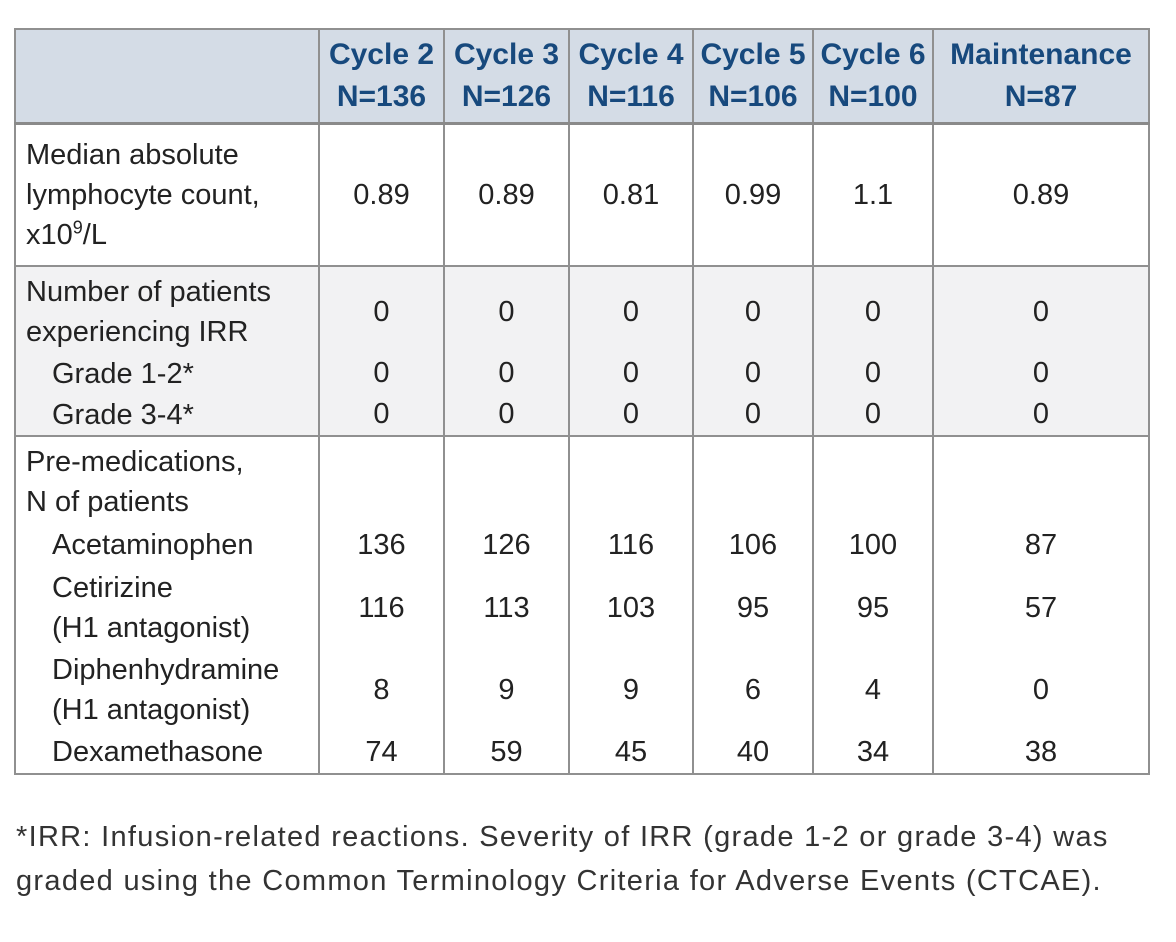 The height and width of the screenshot is (942, 1176). I want to click on premeds-value-cell: 126 113 9 59, so click(506, 605).